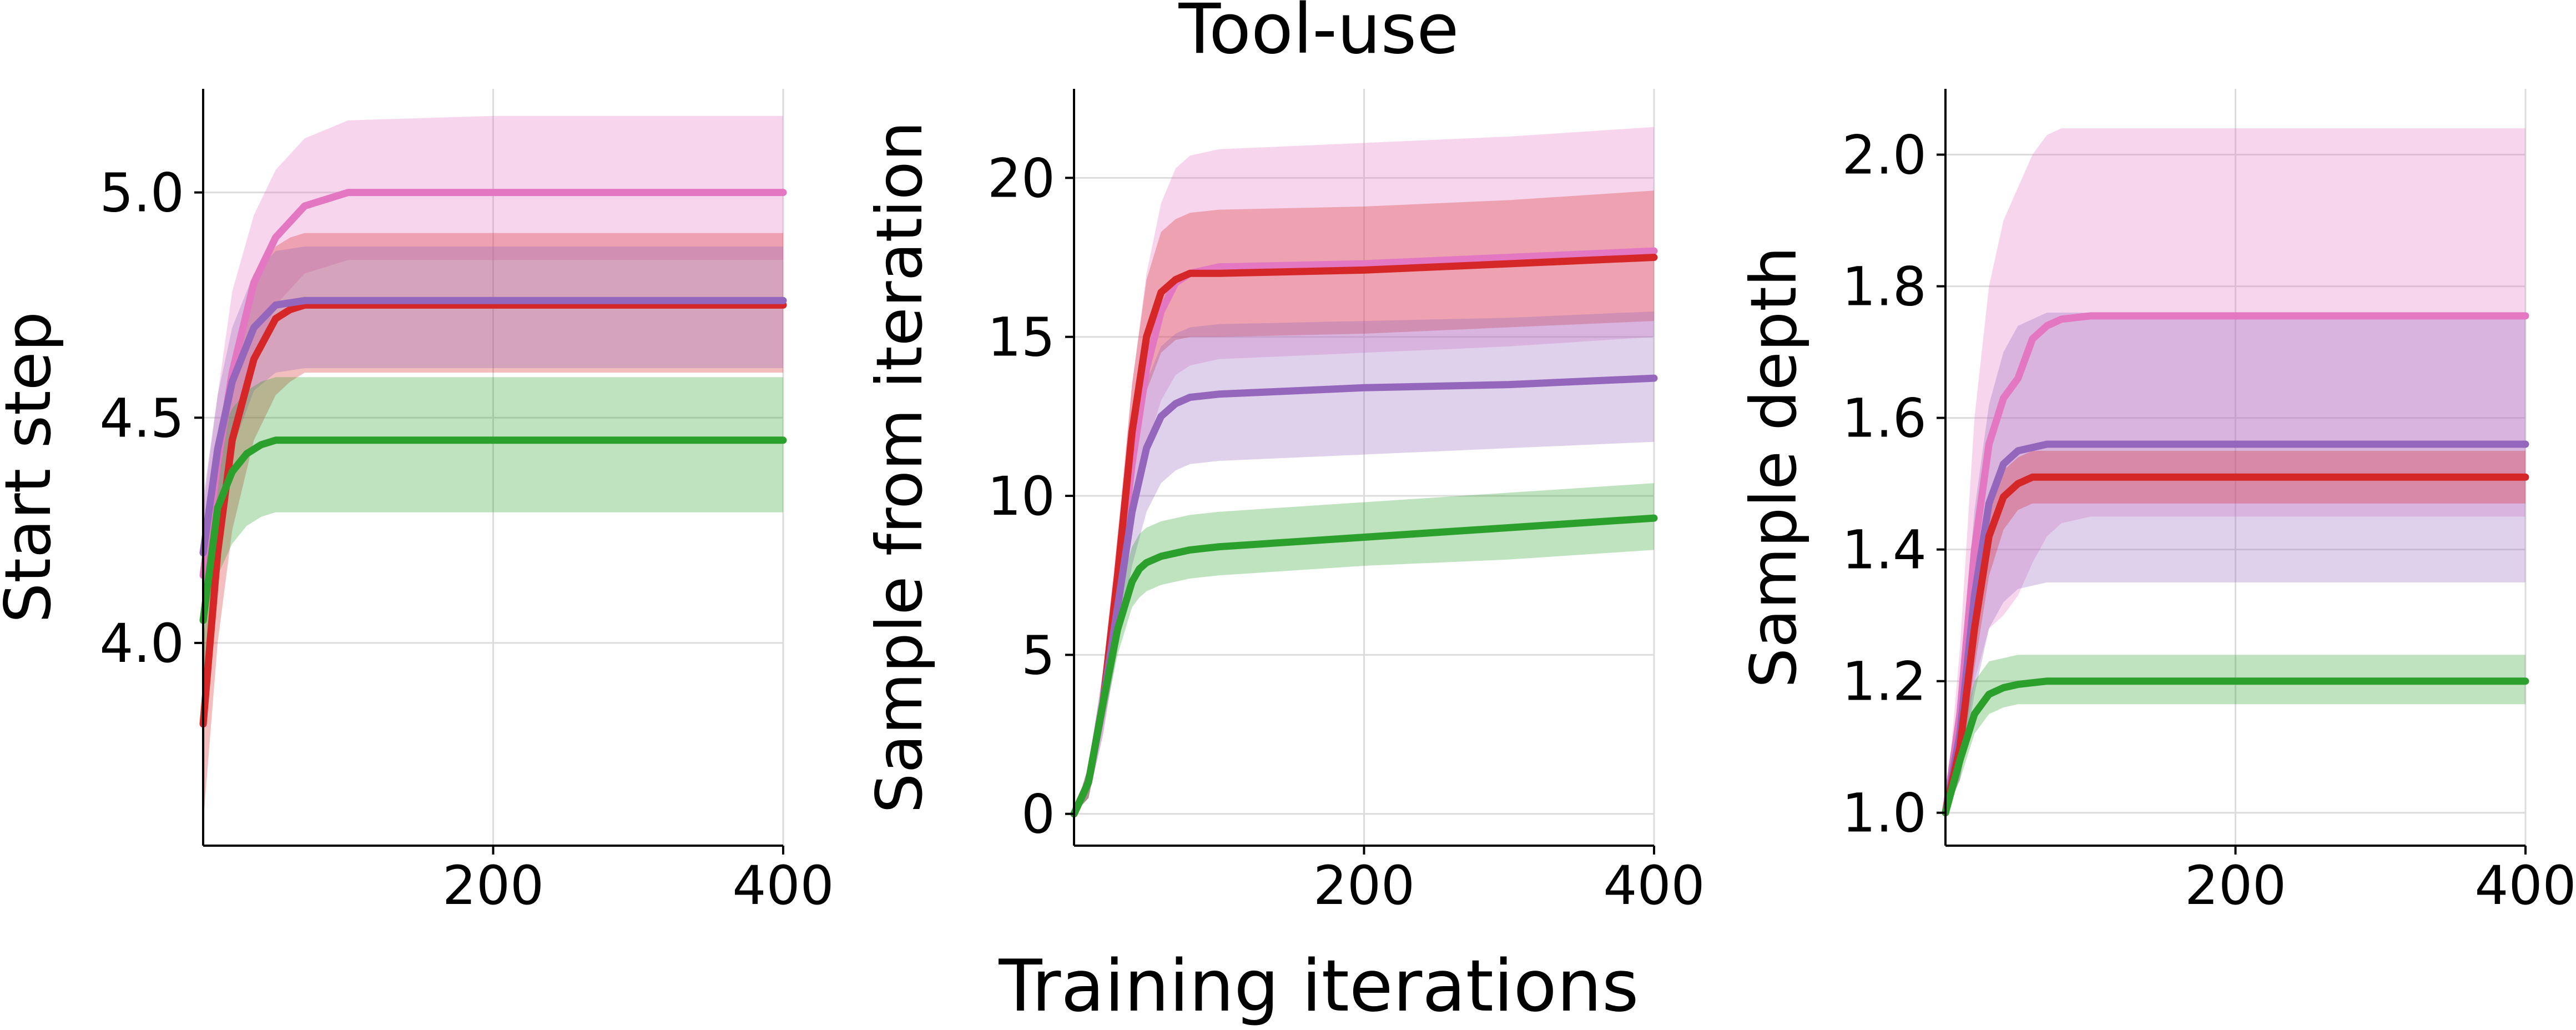 This screenshot has width=2576, height=1030. I want to click on sample-depth-xtick-label: 200, so click(2235, 886).